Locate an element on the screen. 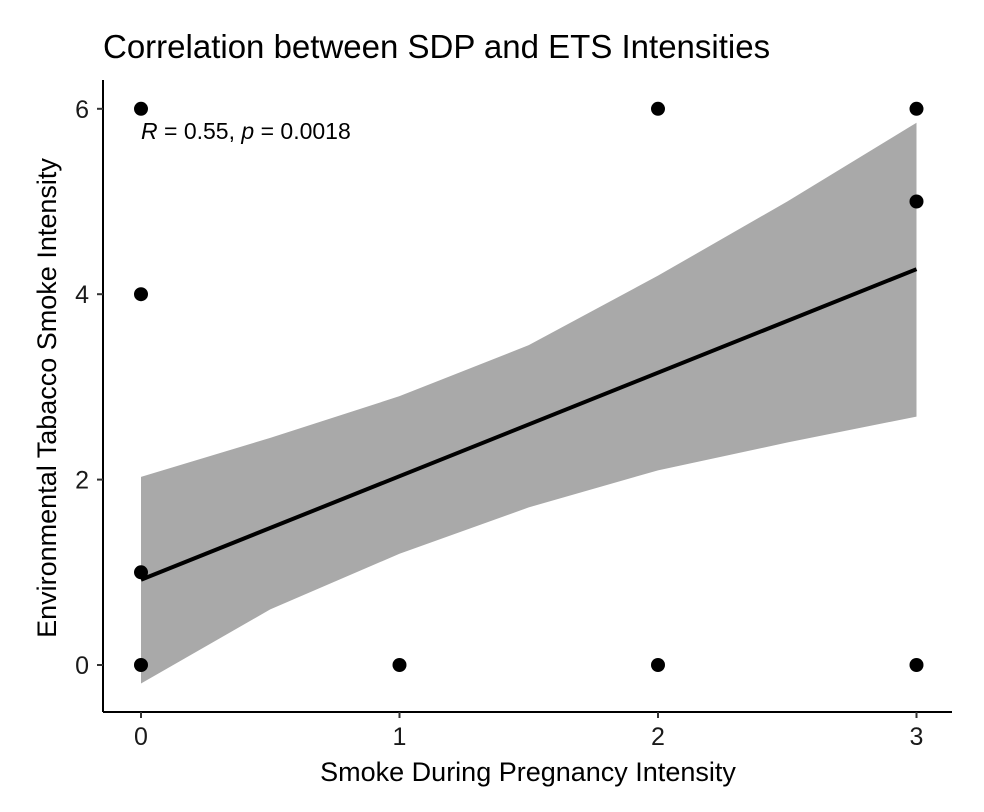 This screenshot has height=812, width=984. p-value-text: = 0.0018 is located at coordinates (302, 131).